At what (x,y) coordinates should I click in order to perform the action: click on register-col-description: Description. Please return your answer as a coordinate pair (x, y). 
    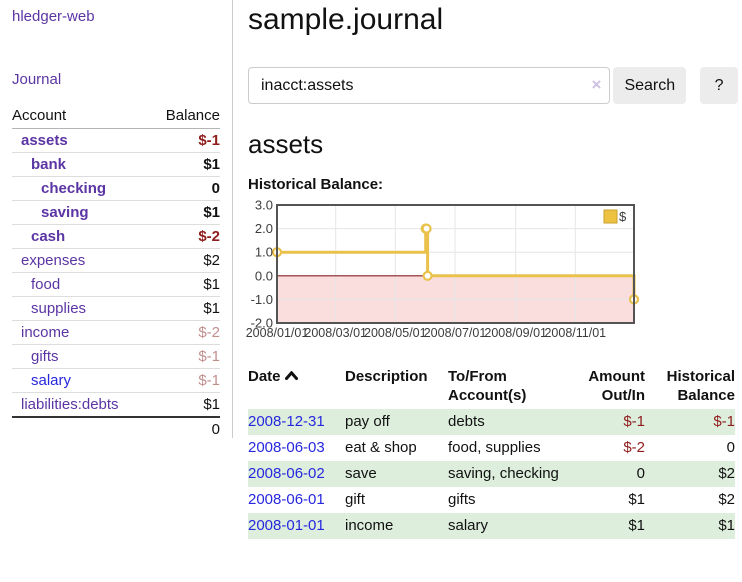
    Looking at the image, I should click on (386, 376).